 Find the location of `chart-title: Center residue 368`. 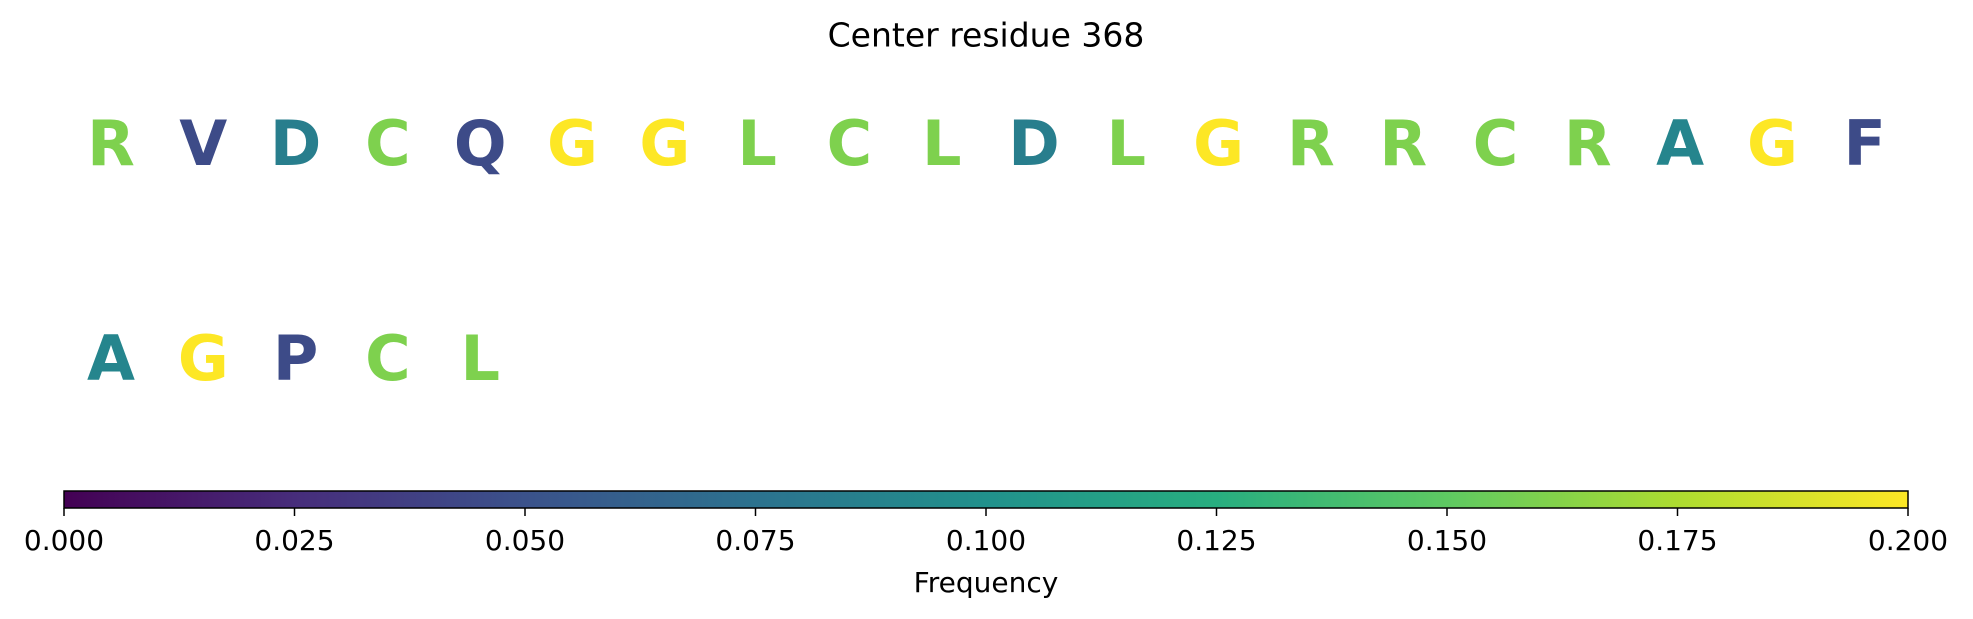

chart-title: Center residue 368 is located at coordinates (986, 35).